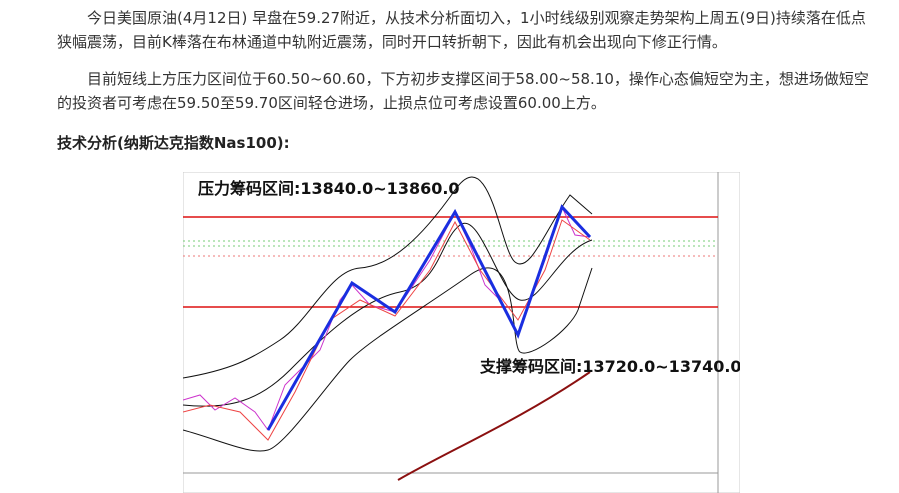 The width and height of the screenshot is (899, 493). What do you see at coordinates (173, 143) in the screenshot?
I see `section-heading: 技术分析(纳斯达克指数Nas100):` at bounding box center [173, 143].